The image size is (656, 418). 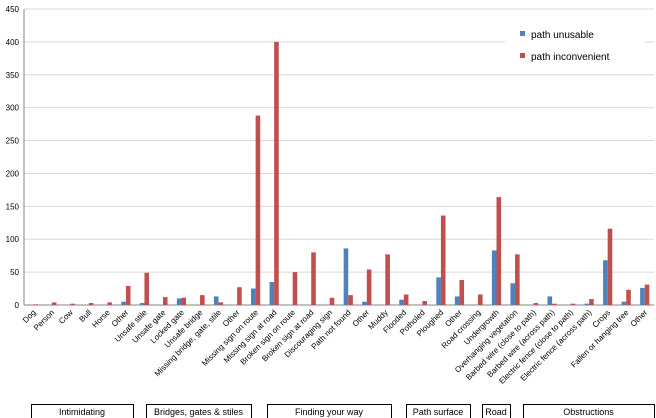 I want to click on y-tick-label: 450, so click(x=13, y=9).